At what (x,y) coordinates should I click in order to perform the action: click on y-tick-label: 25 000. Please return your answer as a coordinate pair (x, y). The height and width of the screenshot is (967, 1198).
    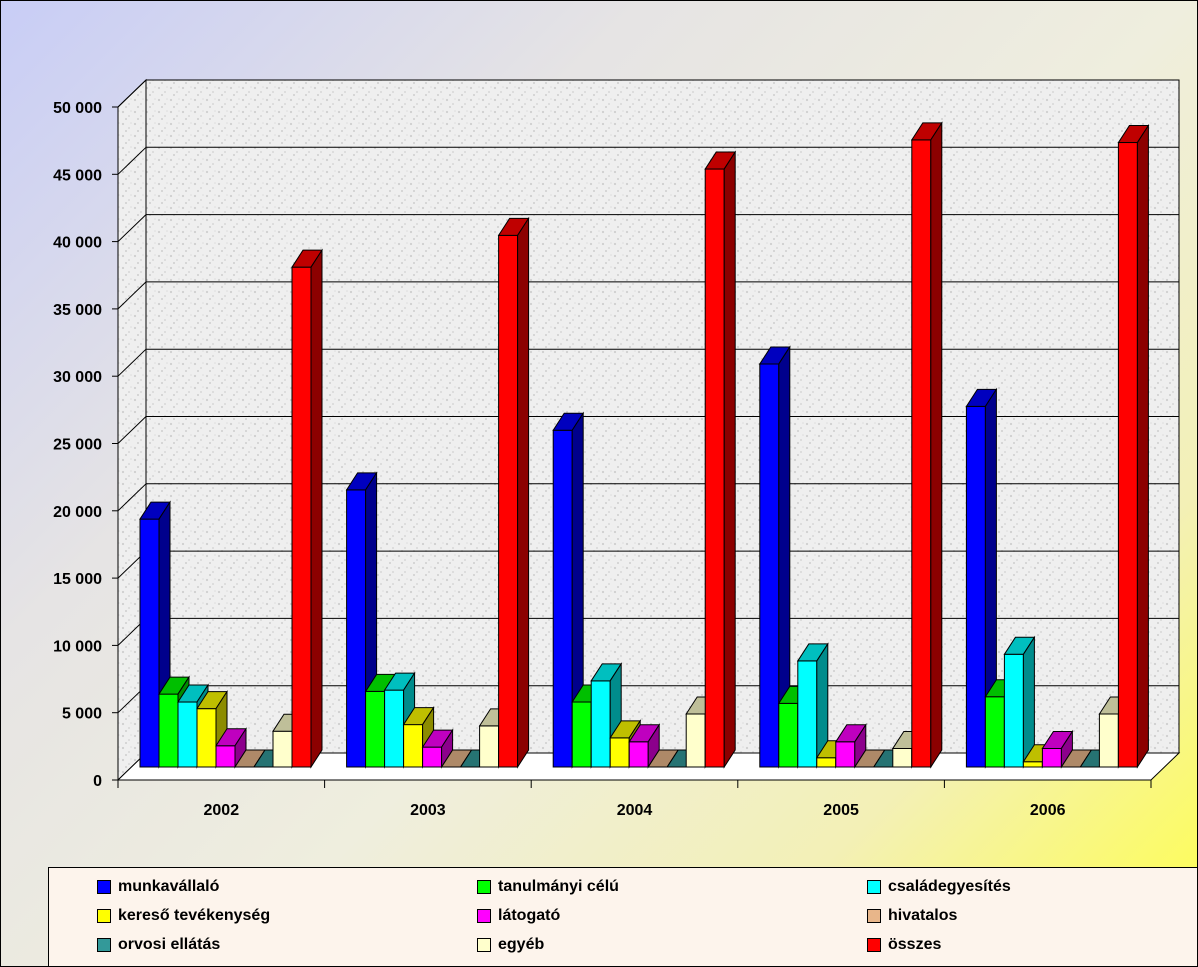
    Looking at the image, I should click on (77, 445).